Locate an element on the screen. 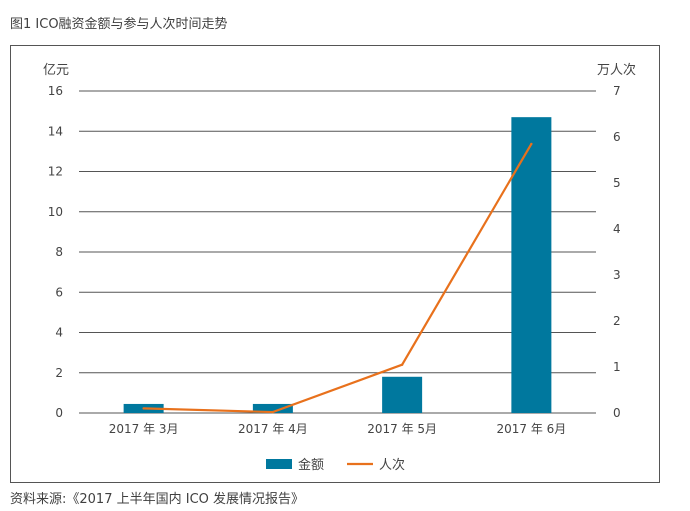 This screenshot has height=511, width=690. x-category-label: 2017 年 3月 is located at coordinates (144, 429).